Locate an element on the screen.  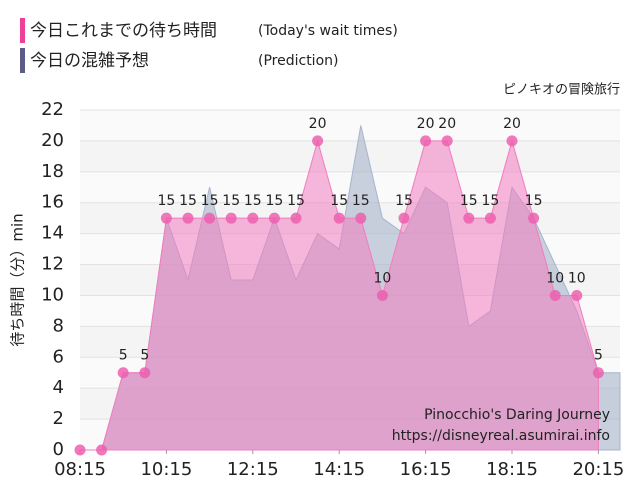
x-tick-label: 20:15 is located at coordinates (598, 469).